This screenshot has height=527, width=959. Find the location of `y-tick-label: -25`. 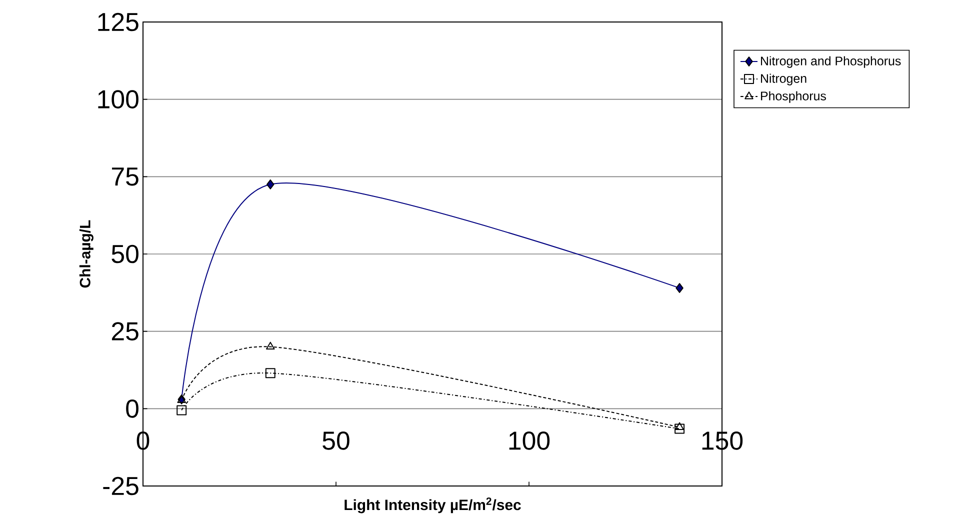

y-tick-label: -25 is located at coordinates (120, 486).